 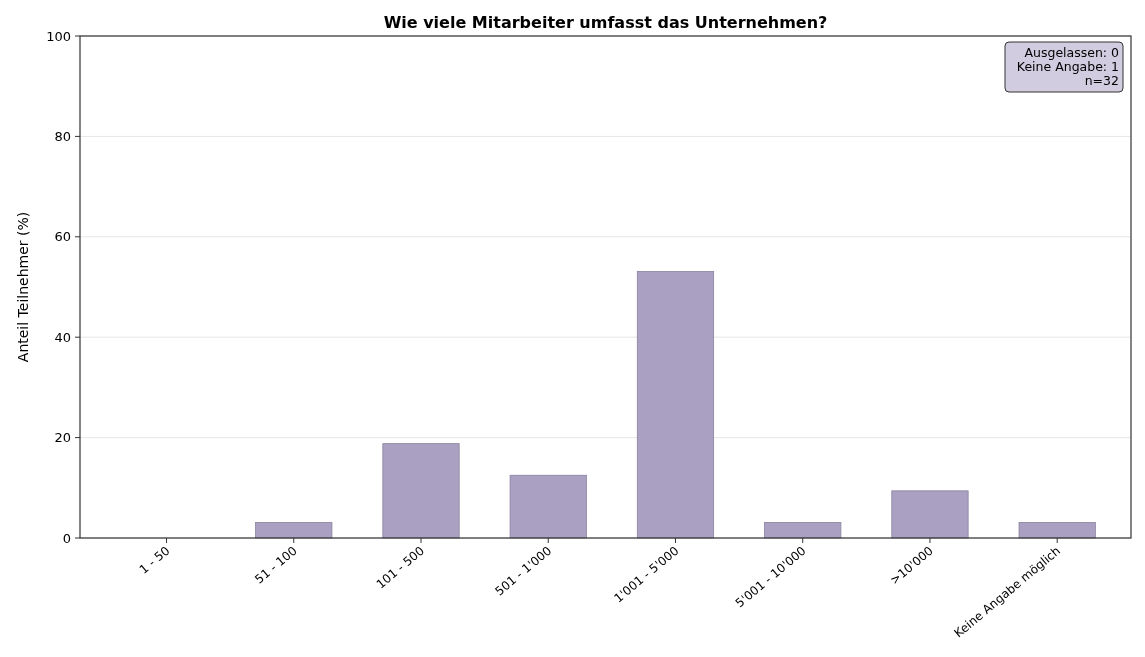 What do you see at coordinates (62, 136) in the screenshot?
I see `y-tick-label: 80` at bounding box center [62, 136].